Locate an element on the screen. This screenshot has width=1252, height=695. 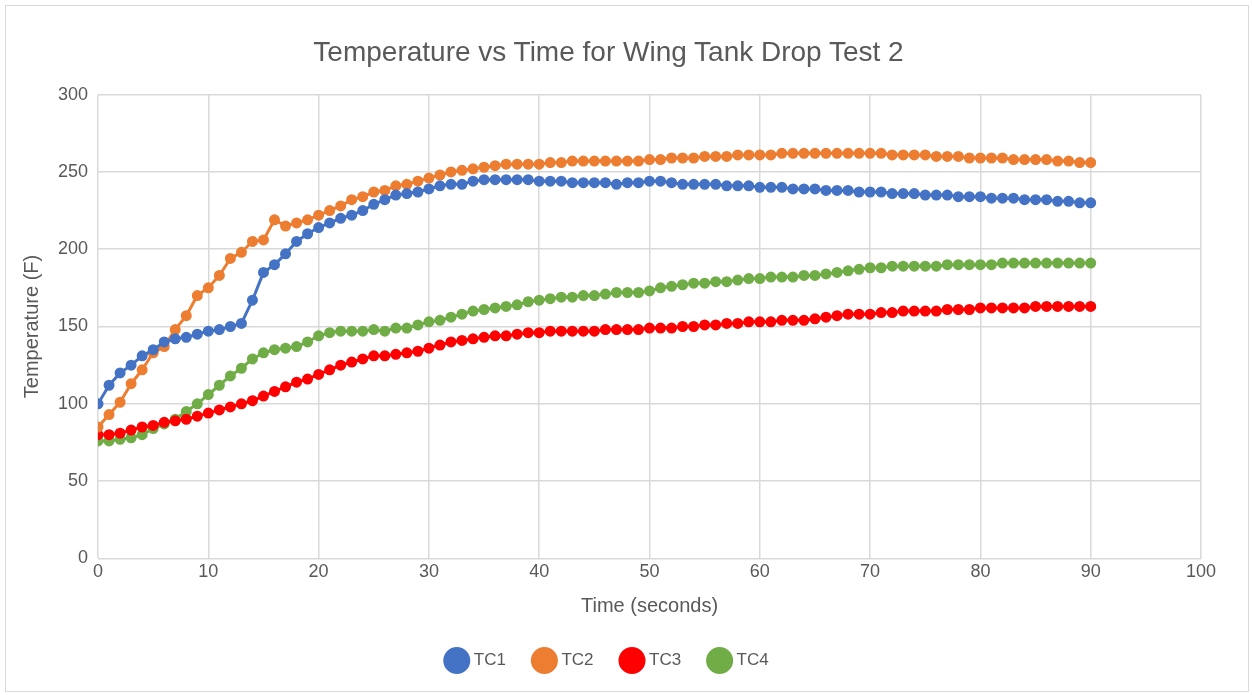
chart-title: Temperature vs Time for Wing Tank Drop Test 2 is located at coordinates (608, 51).